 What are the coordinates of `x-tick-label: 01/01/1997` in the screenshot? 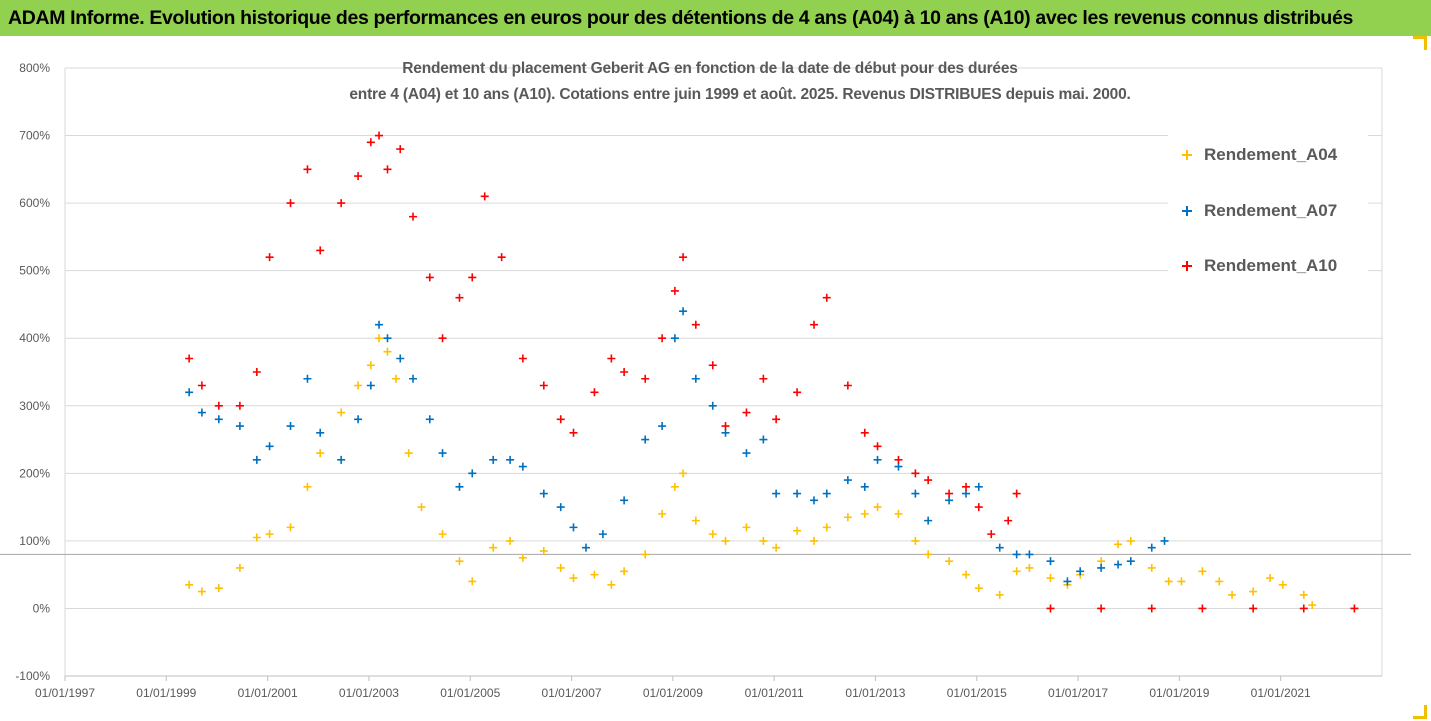 It's located at (65, 693).